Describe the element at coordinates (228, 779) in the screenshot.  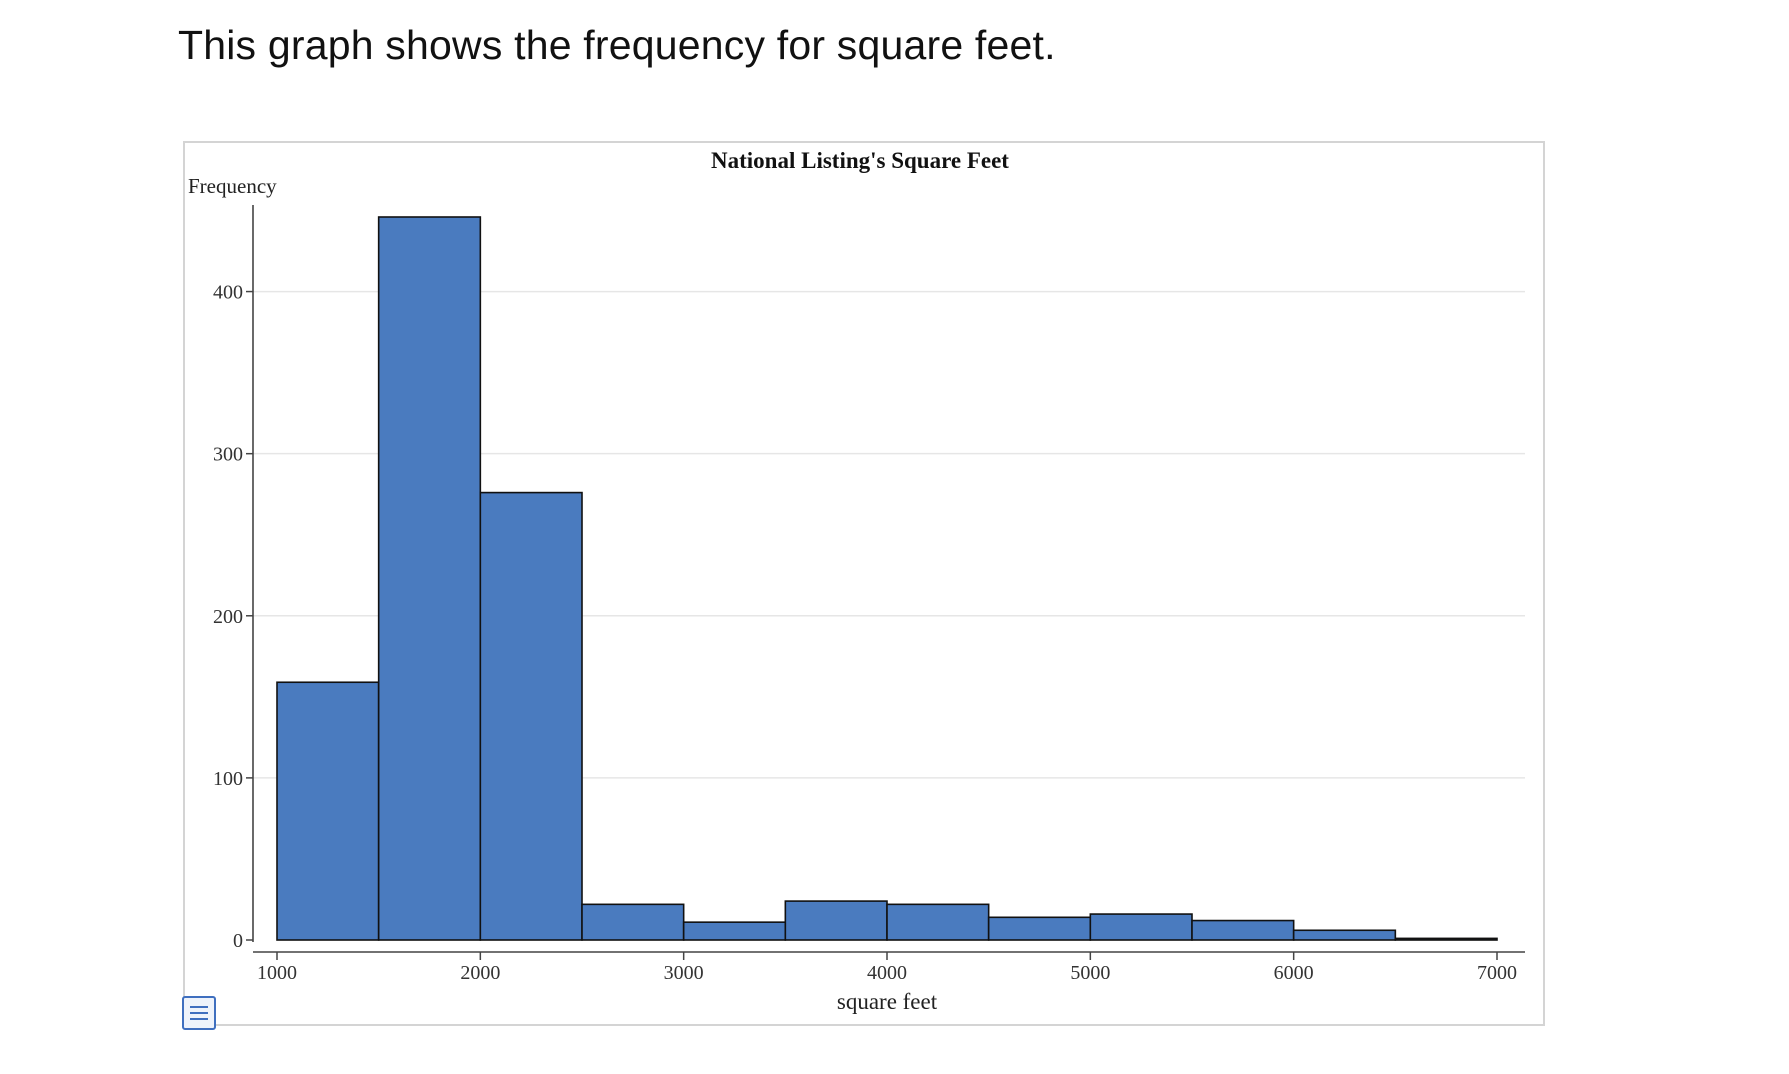
I see `y-tick-label: 100` at that location.